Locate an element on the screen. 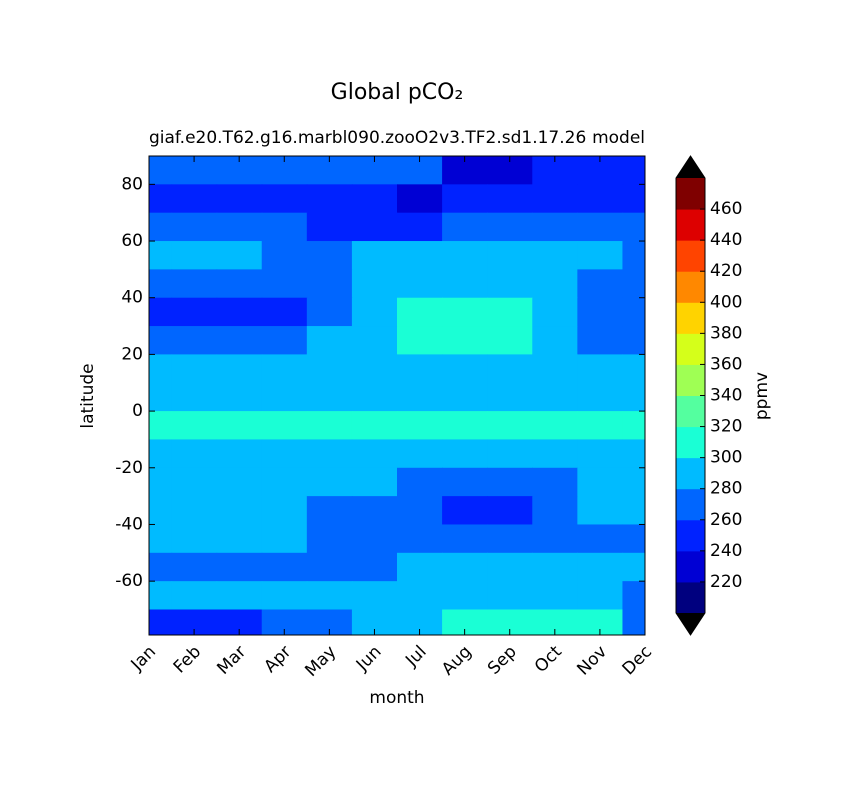 Image resolution: width=851 pixels, height=788 pixels. x-tick-label: Jun is located at coordinates (369, 659).